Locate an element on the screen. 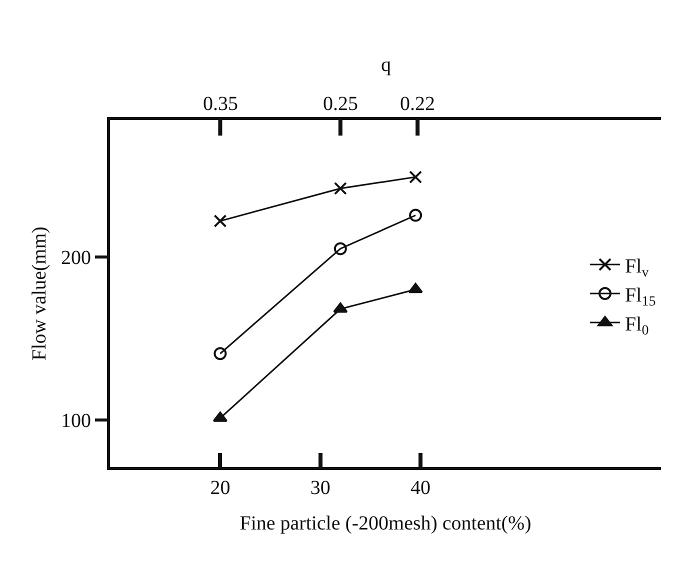  x-axis-title: Fine particle (-200mesh) content(%) is located at coordinates (386, 523).